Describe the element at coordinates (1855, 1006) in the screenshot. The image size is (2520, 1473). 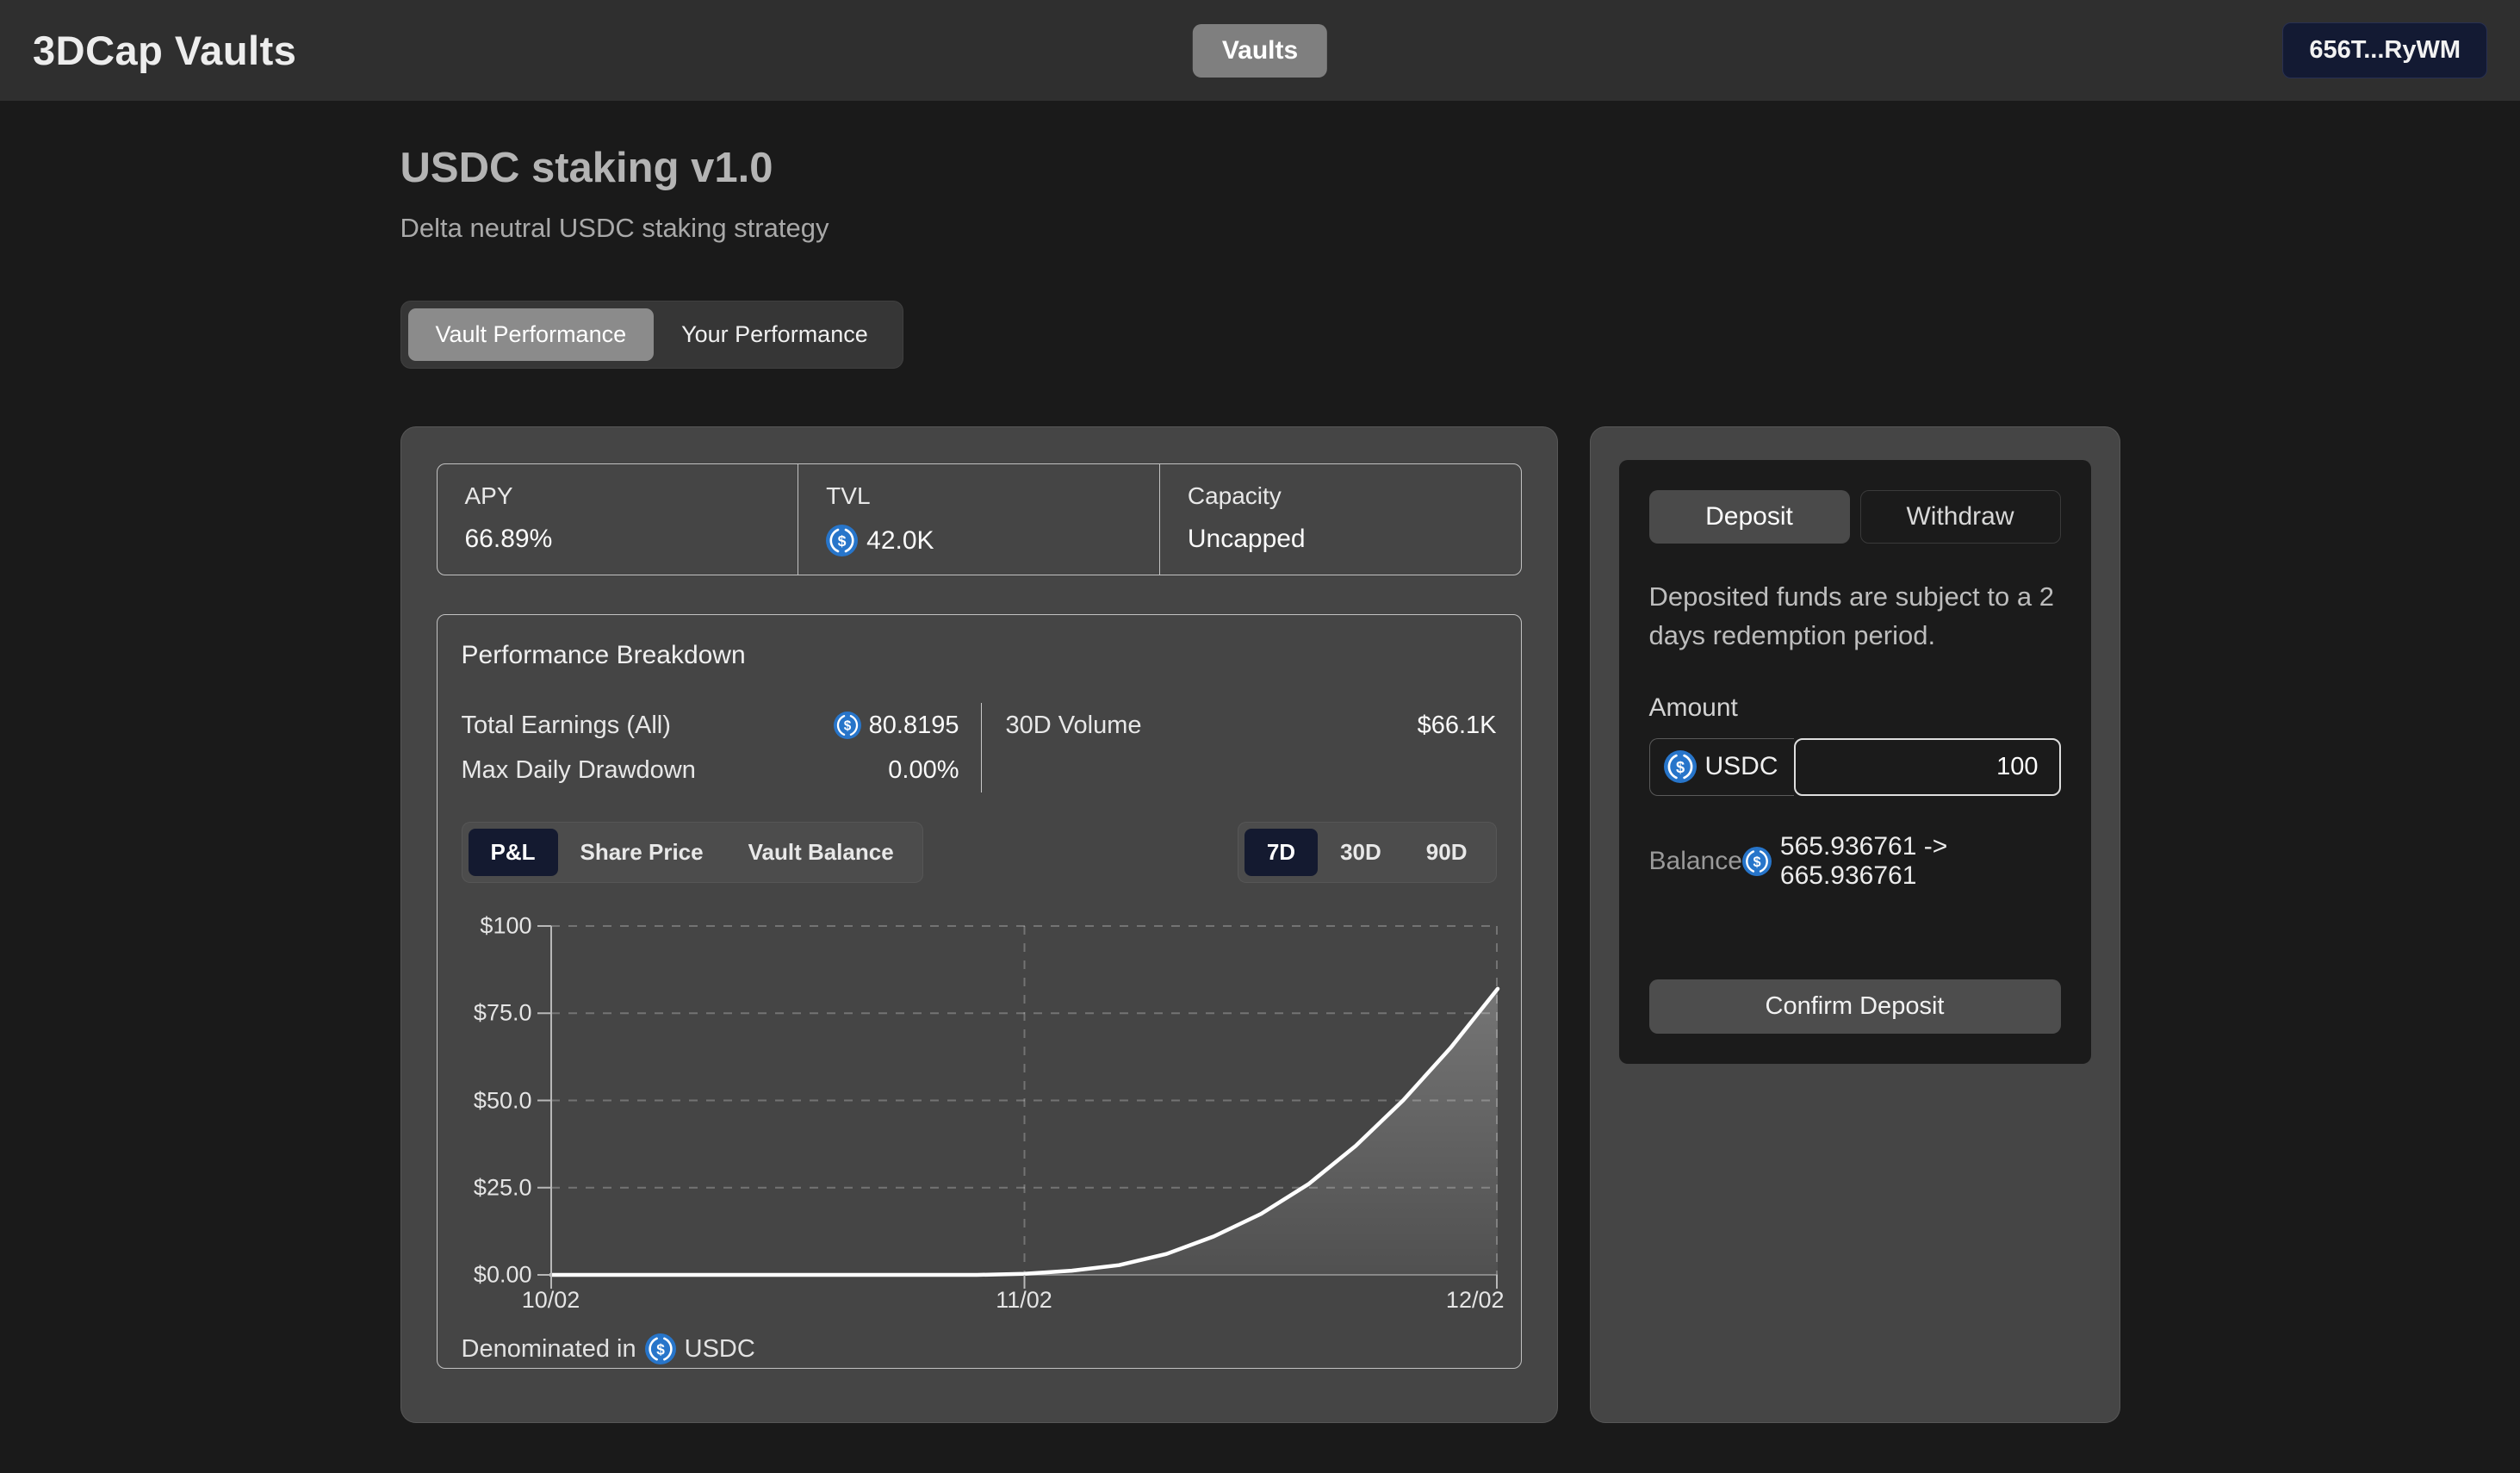
I see `confirm-deposit-button: Confirm Deposit` at that location.